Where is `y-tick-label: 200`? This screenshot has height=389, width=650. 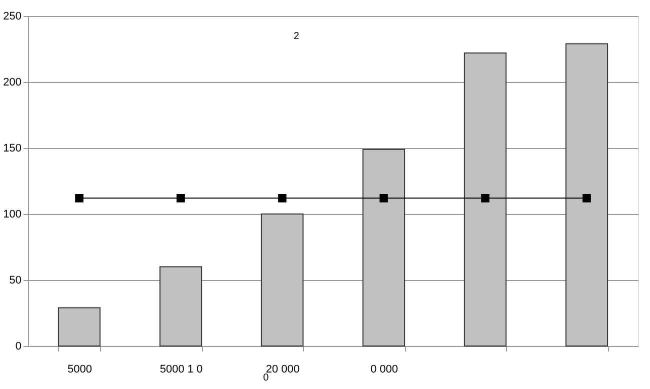
y-tick-label: 200 is located at coordinates (12, 82).